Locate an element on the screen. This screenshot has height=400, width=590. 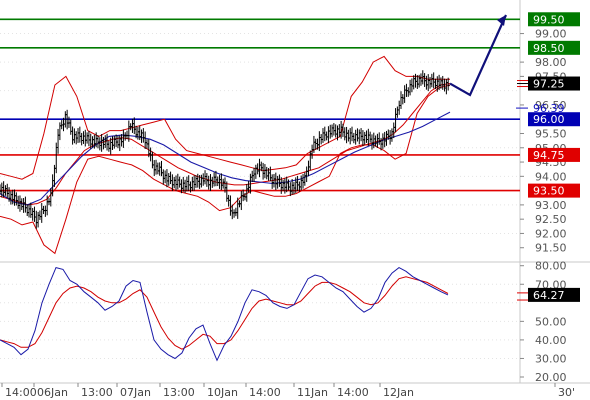
forecast-arrow is located at coordinates (478, 55).